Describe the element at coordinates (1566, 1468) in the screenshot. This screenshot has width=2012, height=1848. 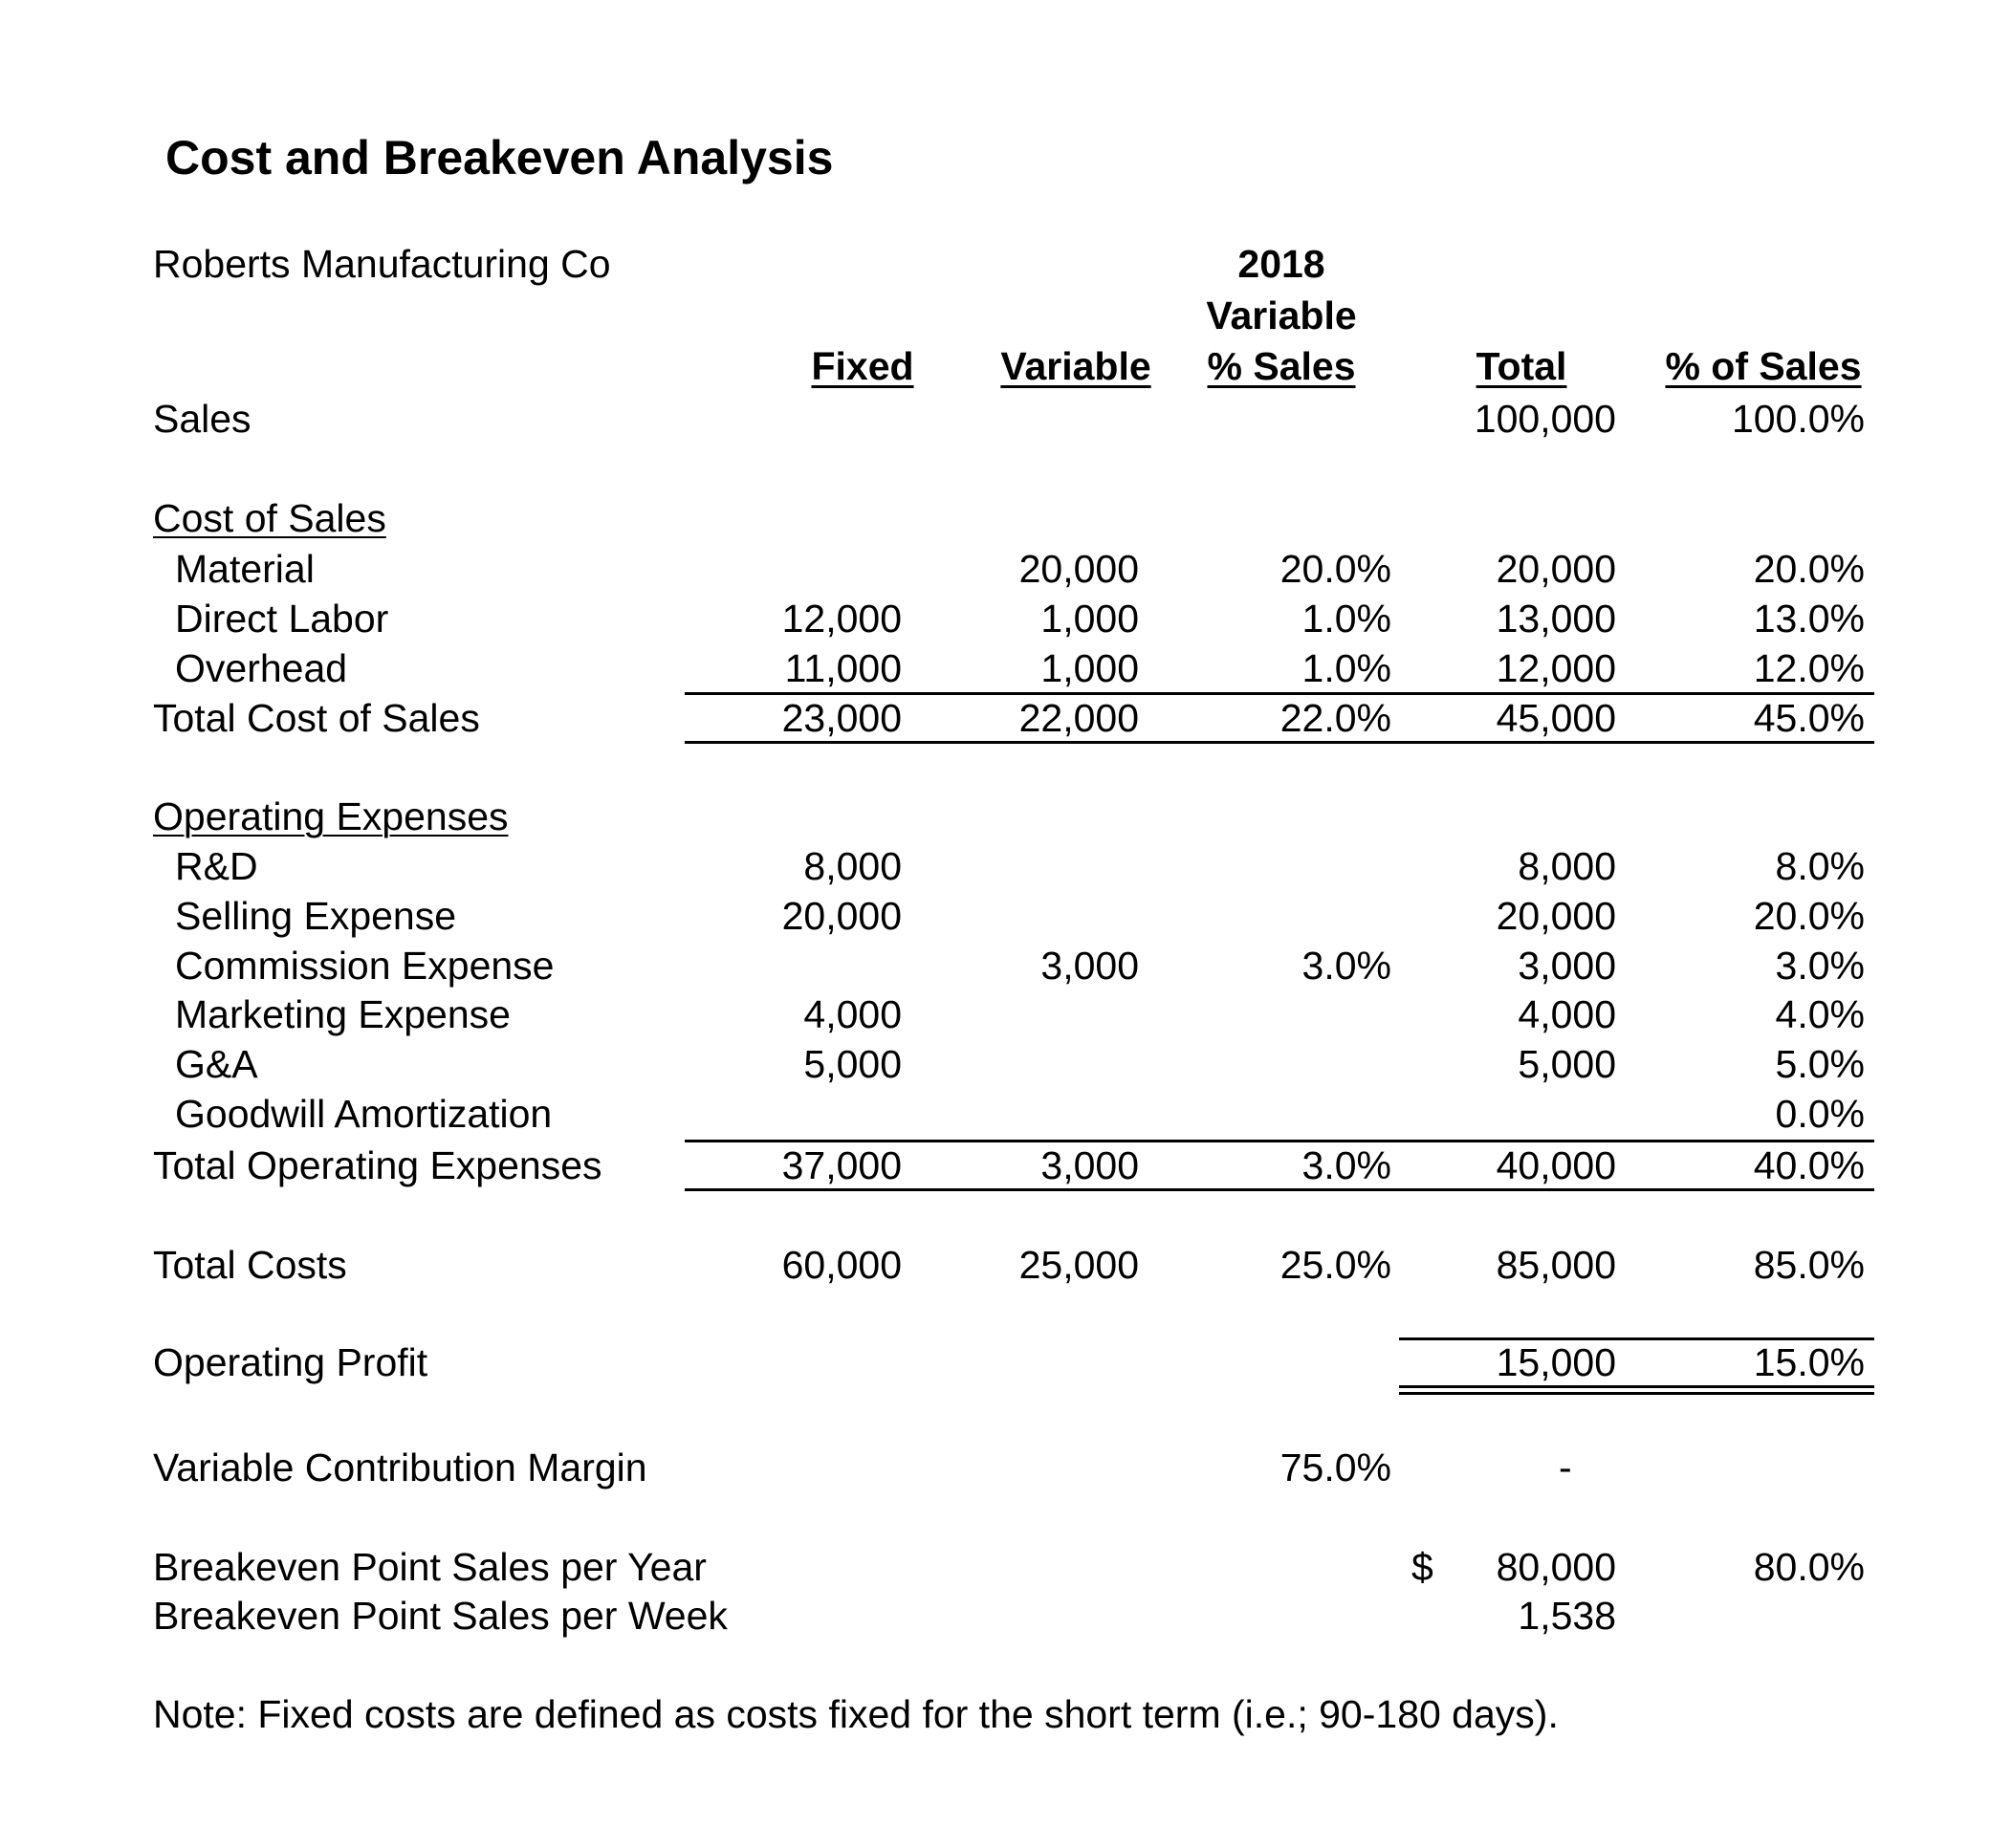
I see `cell-total: -` at that location.